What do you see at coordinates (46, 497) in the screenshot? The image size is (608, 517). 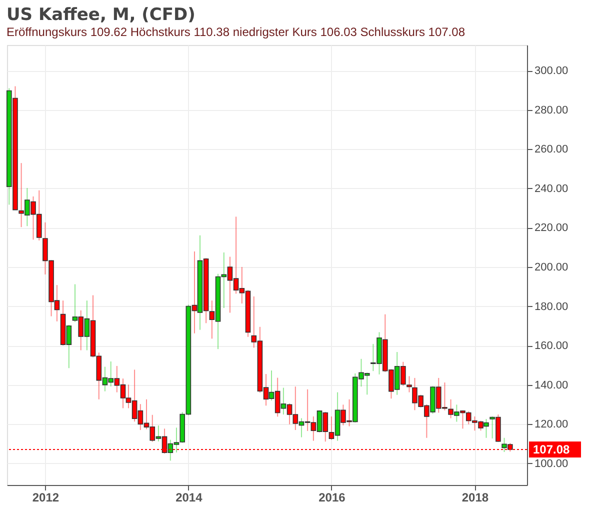 I see `x-tick-label: 2012` at bounding box center [46, 497].